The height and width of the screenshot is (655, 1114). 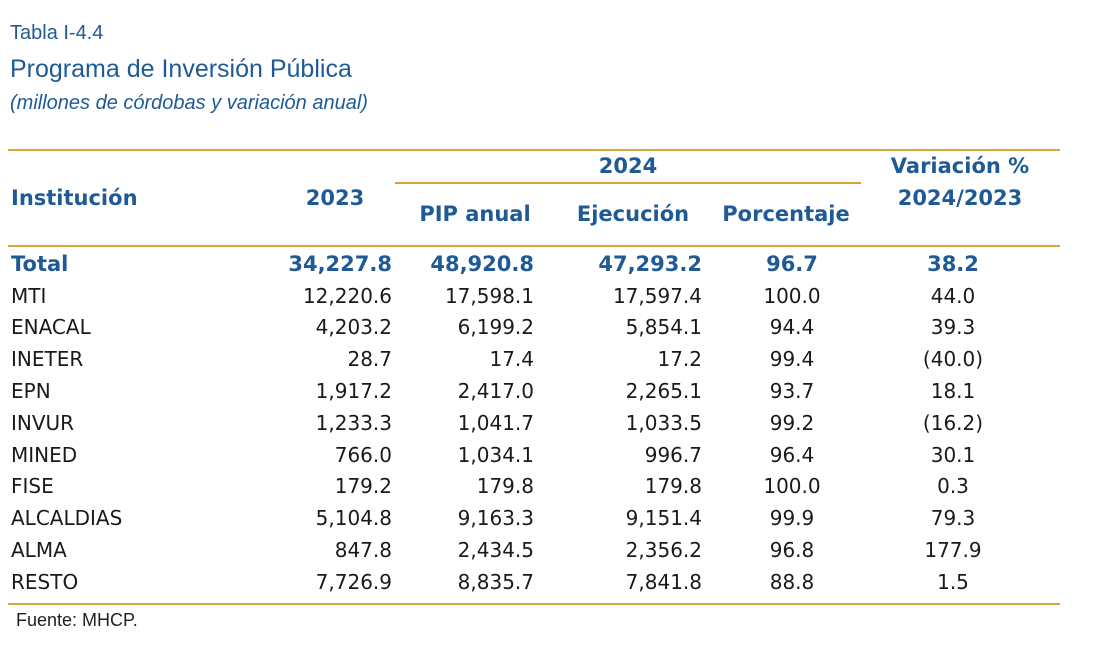 I want to click on pip-anual-cell: 1,041.7, so click(x=495, y=422).